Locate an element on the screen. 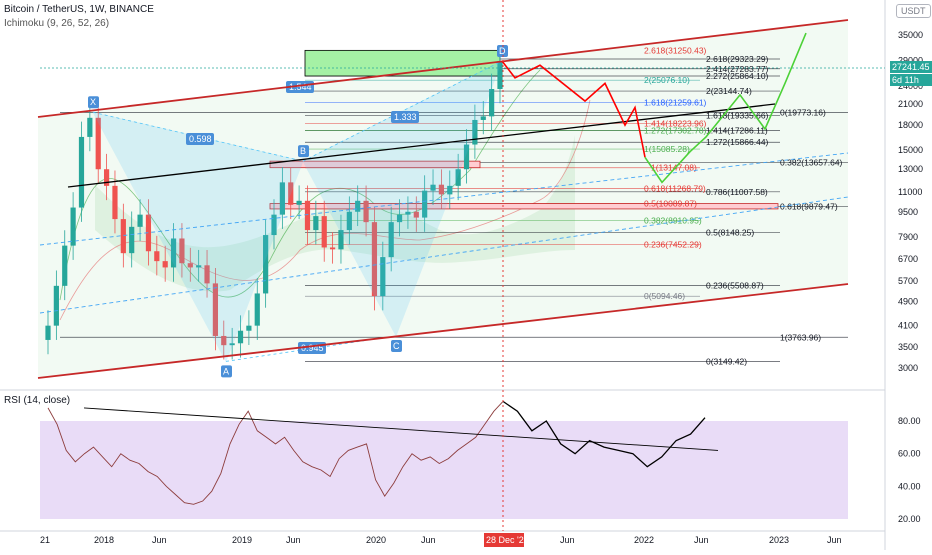  price-tick-label: 35000 is located at coordinates (910, 35).